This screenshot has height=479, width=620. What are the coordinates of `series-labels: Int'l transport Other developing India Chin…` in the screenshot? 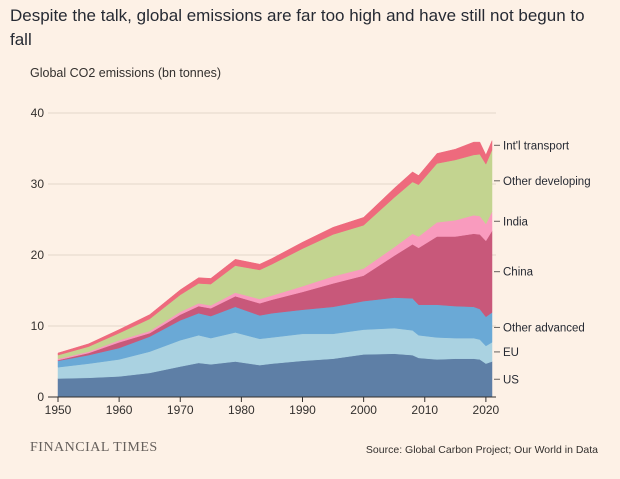 It's located at (542, 263).